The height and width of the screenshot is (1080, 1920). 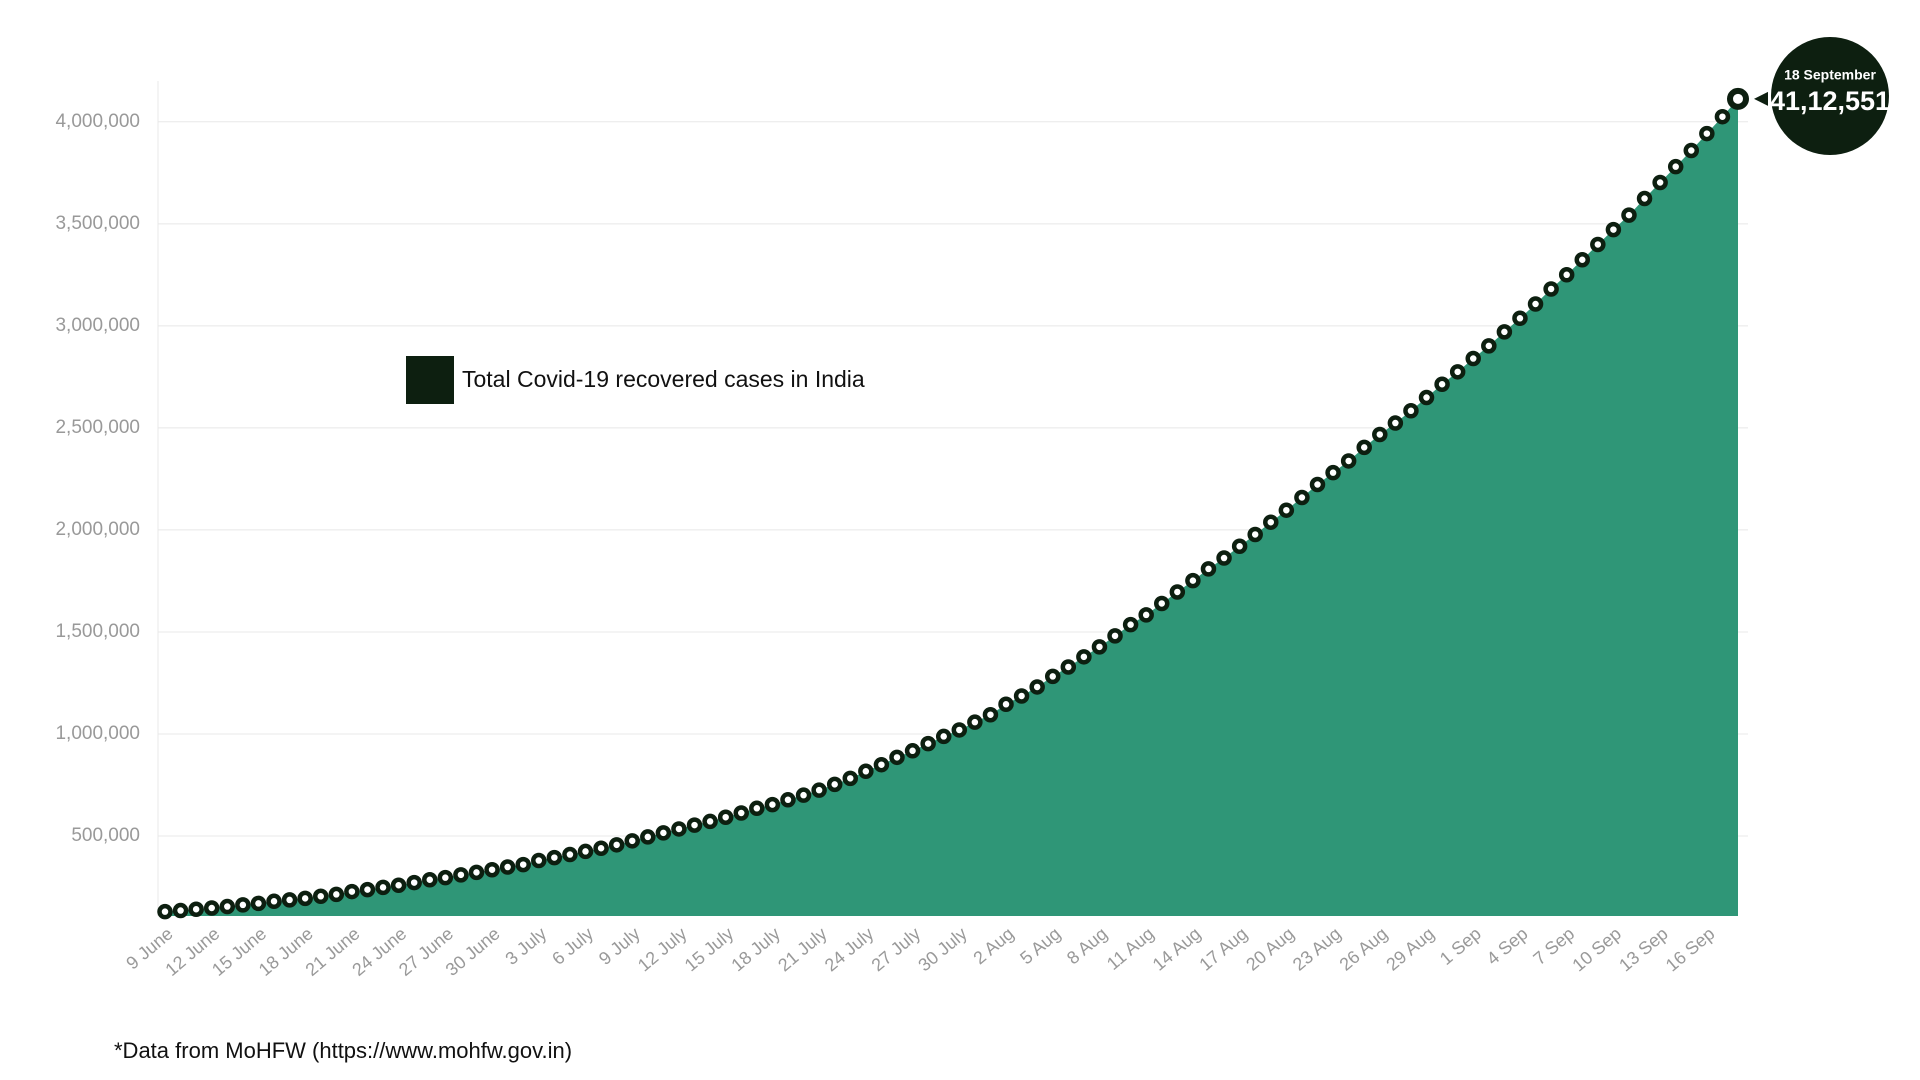 I want to click on x-tick-label: 10 Sep, so click(x=1596, y=949).